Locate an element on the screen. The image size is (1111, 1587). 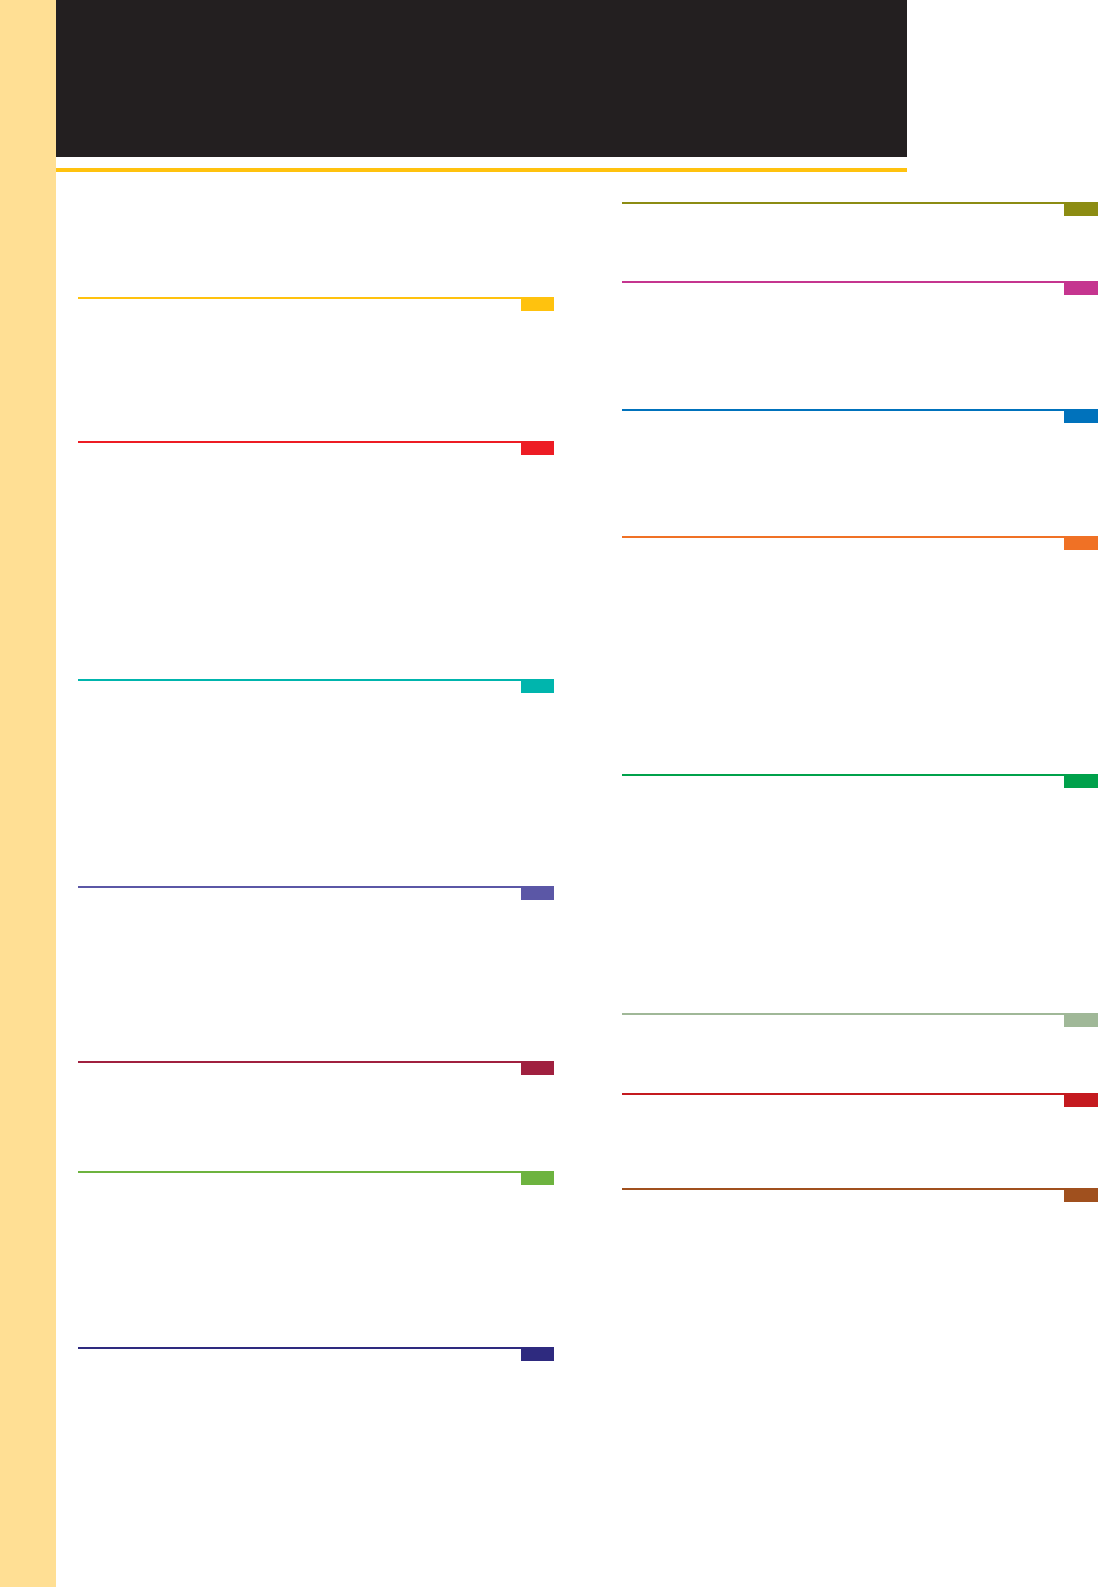
side-strip is located at coordinates (28, 793).